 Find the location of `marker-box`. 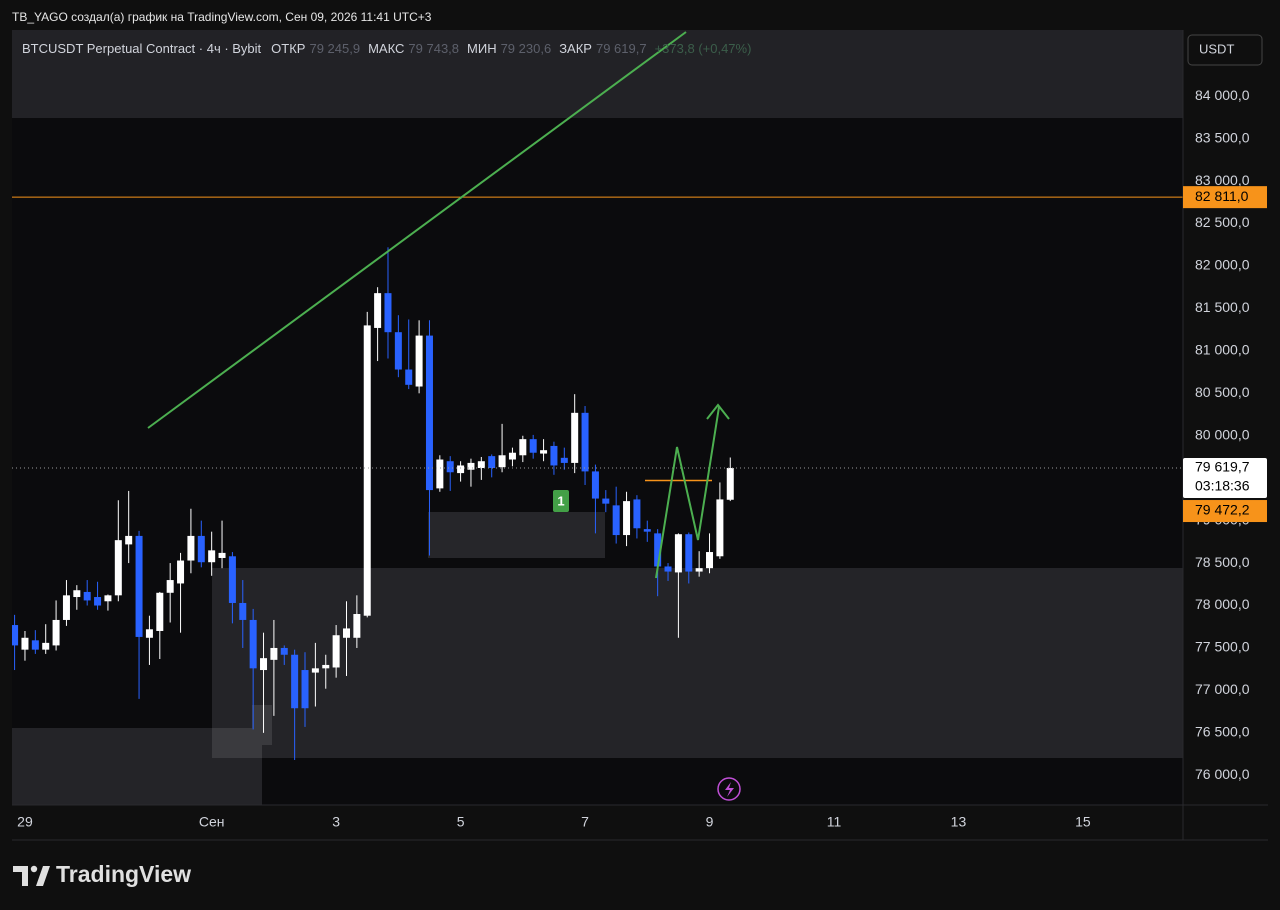

marker-box is located at coordinates (561, 501).